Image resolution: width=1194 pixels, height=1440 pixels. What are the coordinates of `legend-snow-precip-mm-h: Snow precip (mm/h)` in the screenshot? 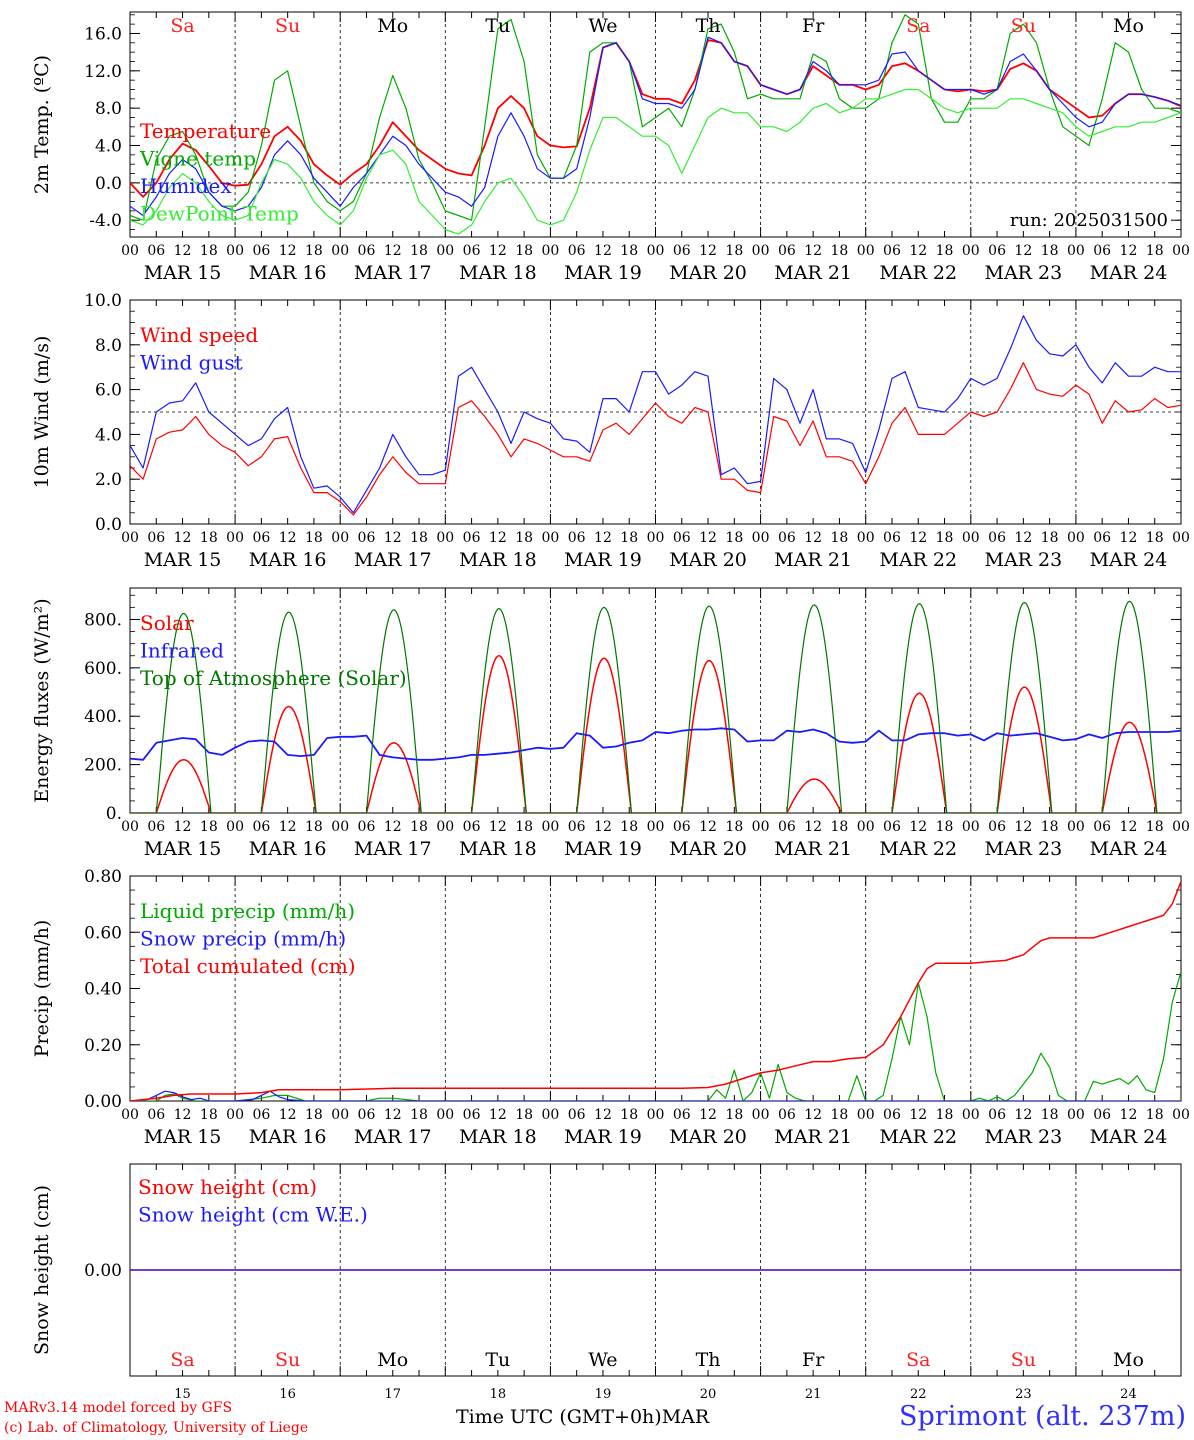 It's located at (243, 939).